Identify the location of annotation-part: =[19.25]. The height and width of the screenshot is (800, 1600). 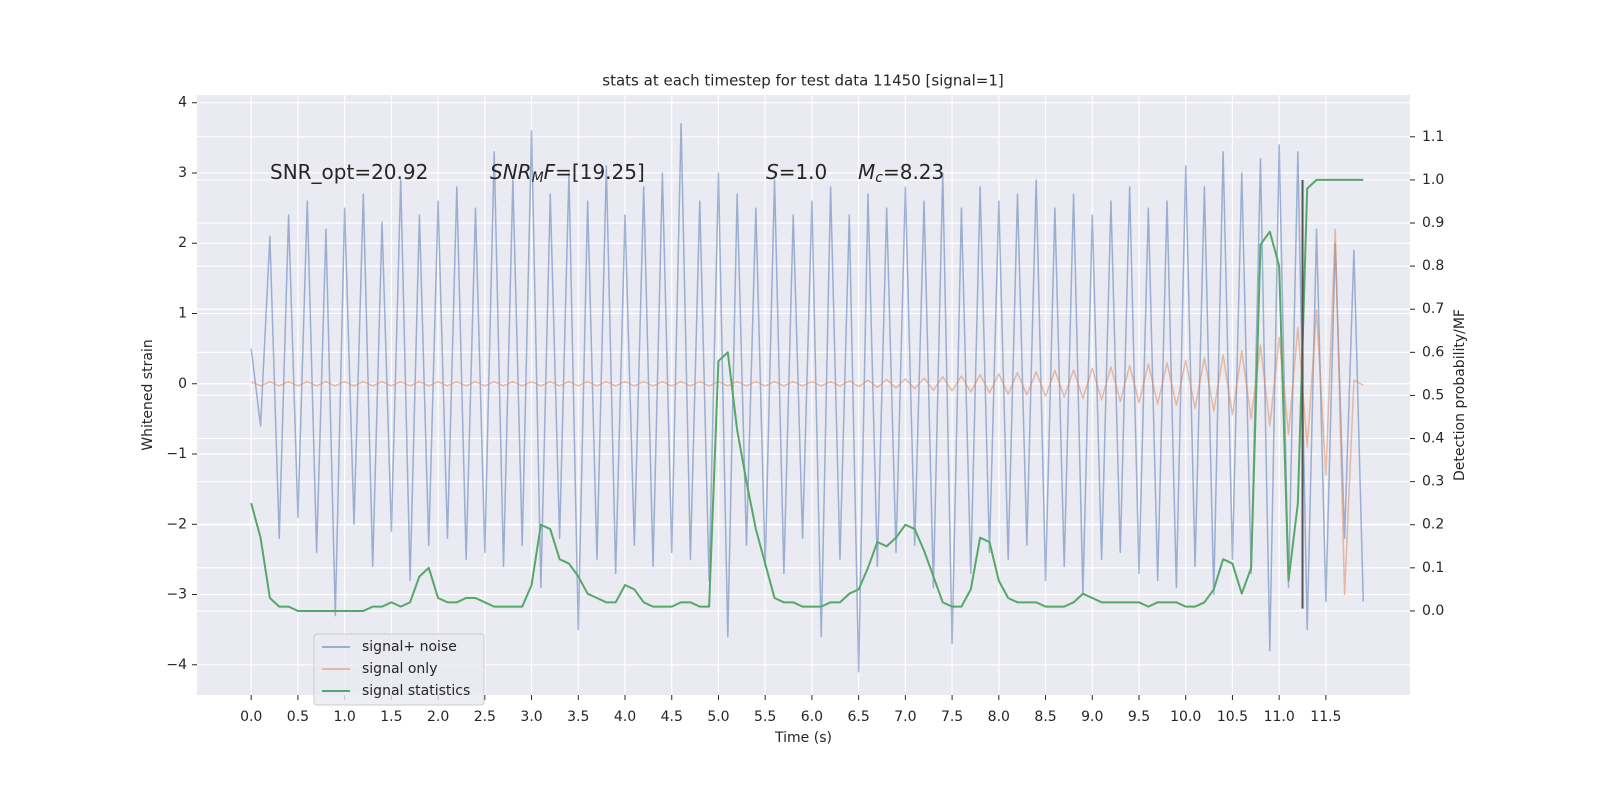
(600, 172).